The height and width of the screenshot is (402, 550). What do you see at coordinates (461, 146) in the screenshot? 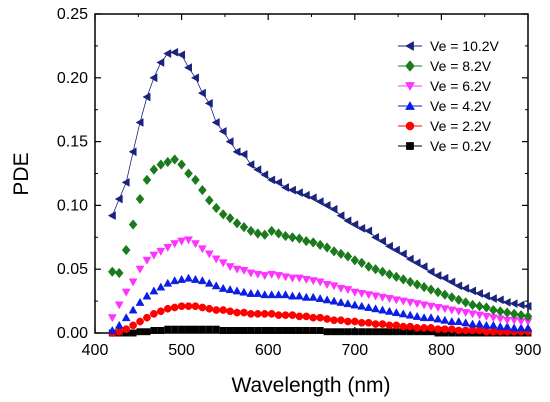
I see `legend-label: Ve = 0.2V` at bounding box center [461, 146].